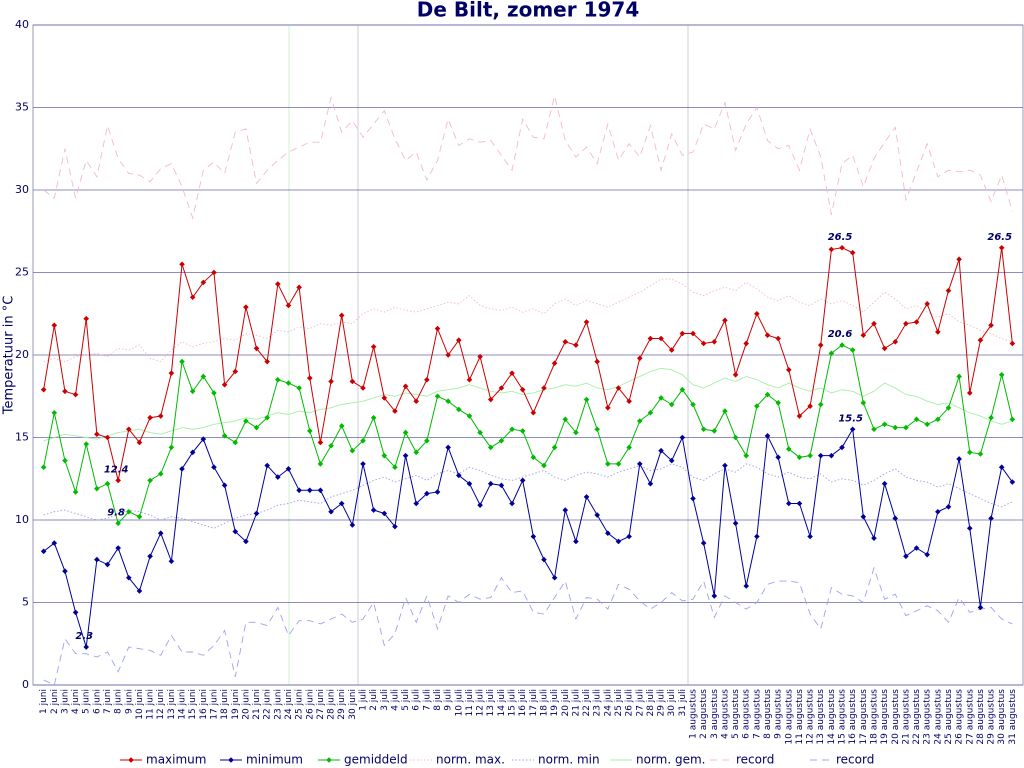 The height and width of the screenshot is (768, 1024). Describe the element at coordinates (268, 704) in the screenshot. I see `x-tick-label: 22 juni` at that location.